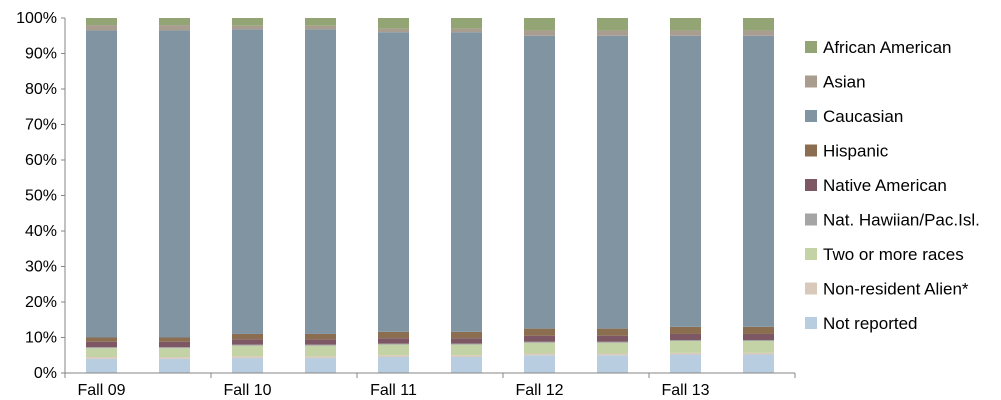  What do you see at coordinates (41, 125) in the screenshot?
I see `y-tick-label: 70%` at bounding box center [41, 125].